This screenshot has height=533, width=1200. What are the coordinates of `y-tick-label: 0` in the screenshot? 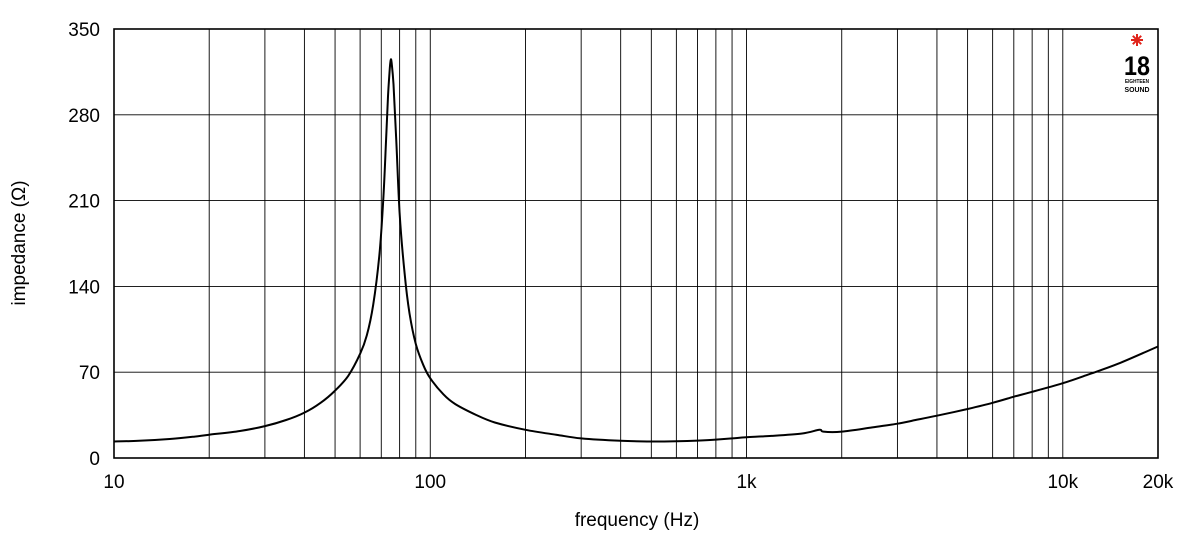 It's located at (94, 459).